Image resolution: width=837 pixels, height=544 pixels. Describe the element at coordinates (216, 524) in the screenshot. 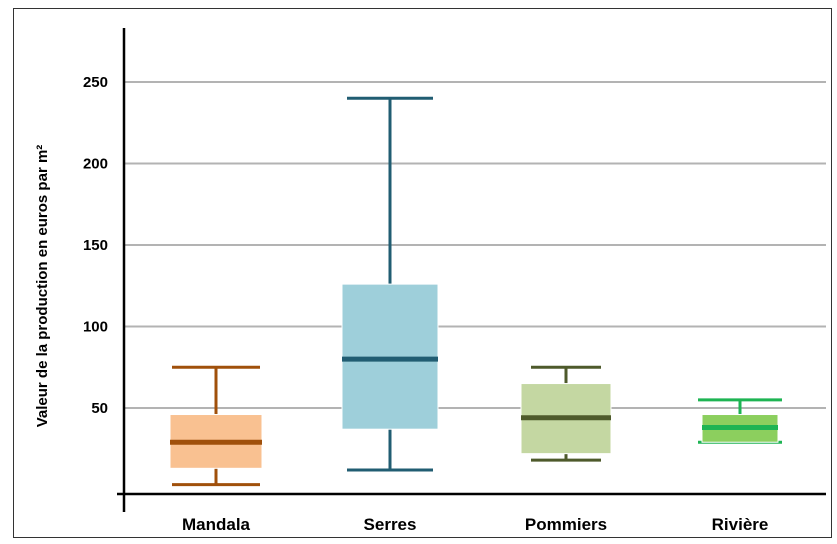

I see `category-label-mandala: Mandala` at that location.